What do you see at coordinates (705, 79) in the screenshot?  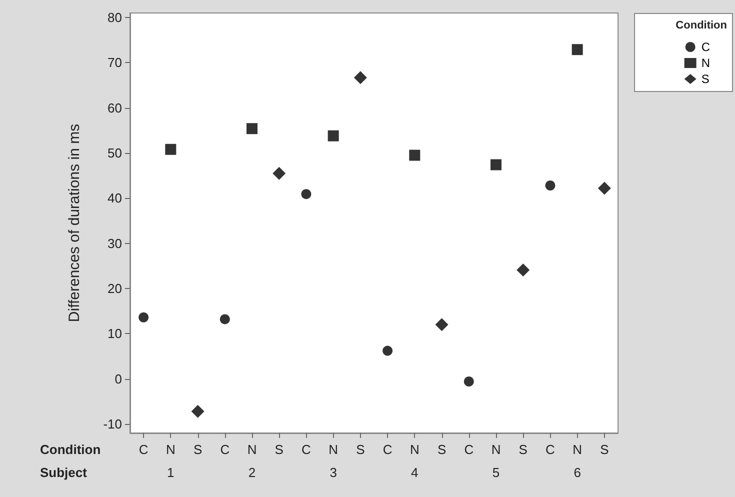 I see `legend-label: S` at bounding box center [705, 79].